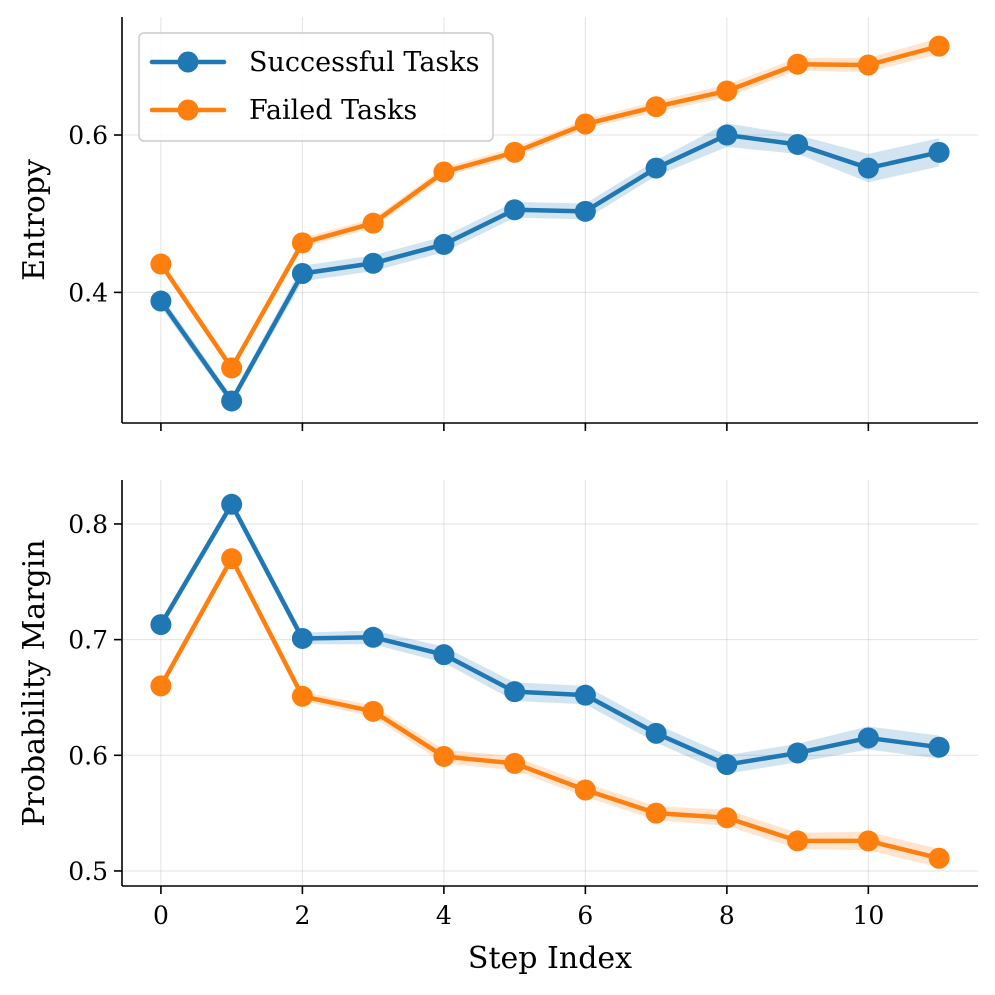 This screenshot has width=995, height=995. Describe the element at coordinates (88, 292) in the screenshot. I see `y-tick-label: 0.4` at that location.